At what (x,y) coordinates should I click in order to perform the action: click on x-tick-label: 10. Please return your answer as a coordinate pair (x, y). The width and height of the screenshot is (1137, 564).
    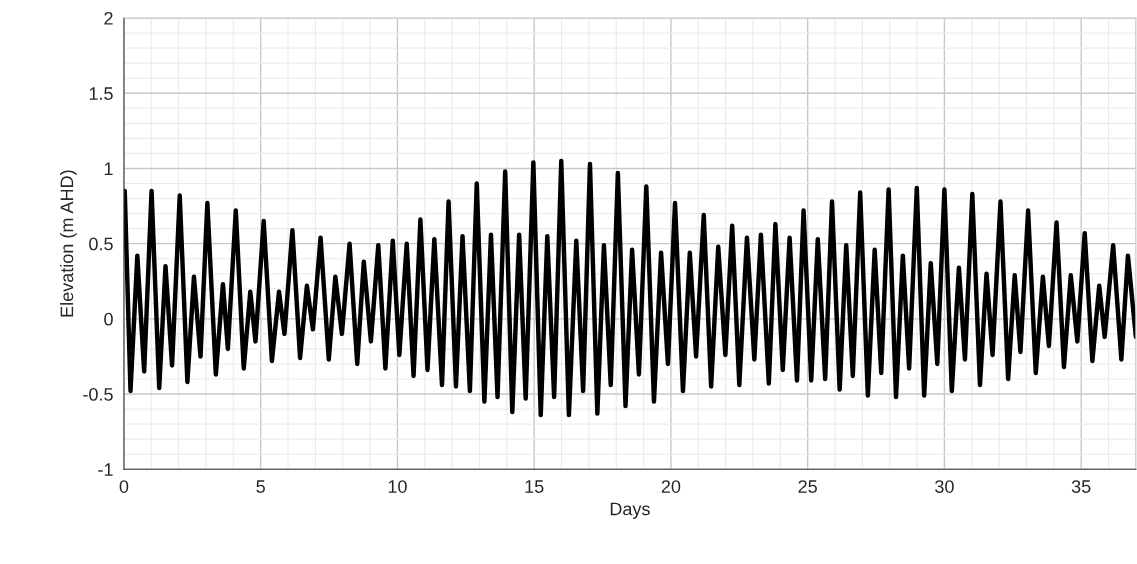
    Looking at the image, I should click on (397, 486).